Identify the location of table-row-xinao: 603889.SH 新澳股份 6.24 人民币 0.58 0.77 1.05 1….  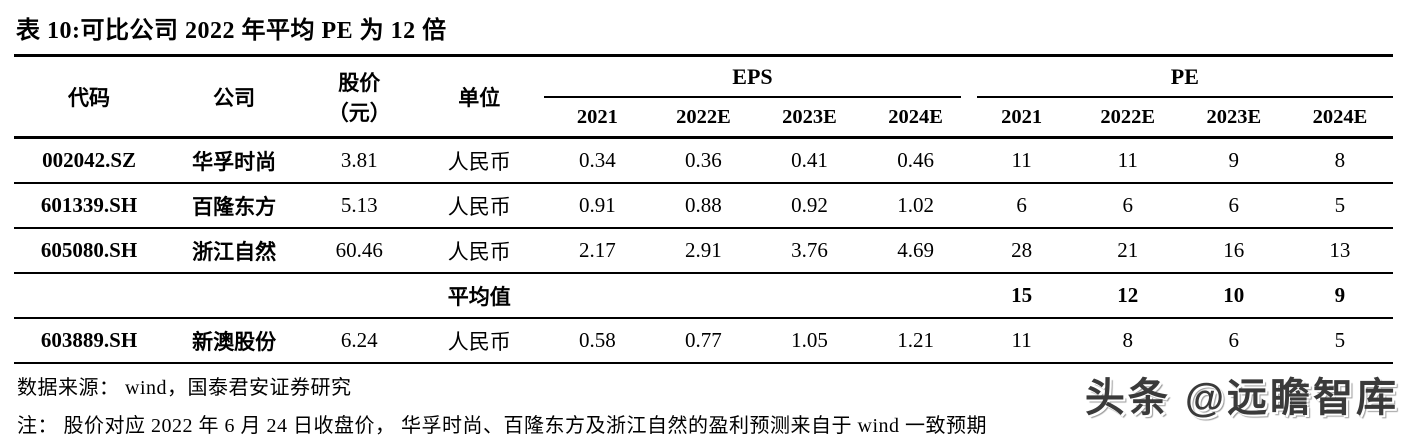
(703, 341).